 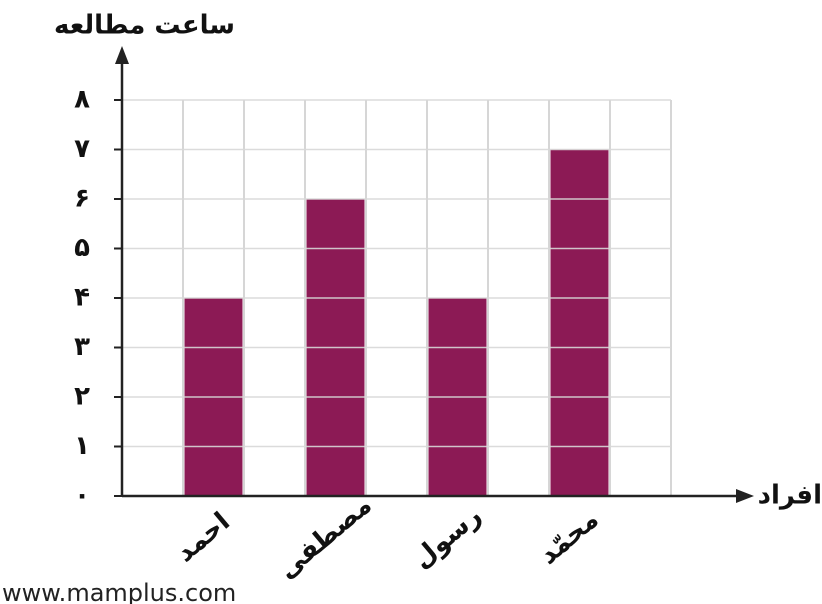 I want to click on y-tick-label: ۷, so click(x=82, y=149).